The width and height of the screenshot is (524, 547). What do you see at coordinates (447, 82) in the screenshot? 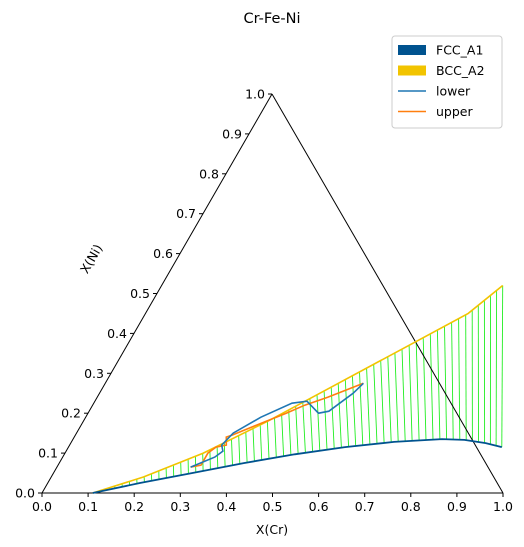
I see `legend-box` at bounding box center [447, 82].